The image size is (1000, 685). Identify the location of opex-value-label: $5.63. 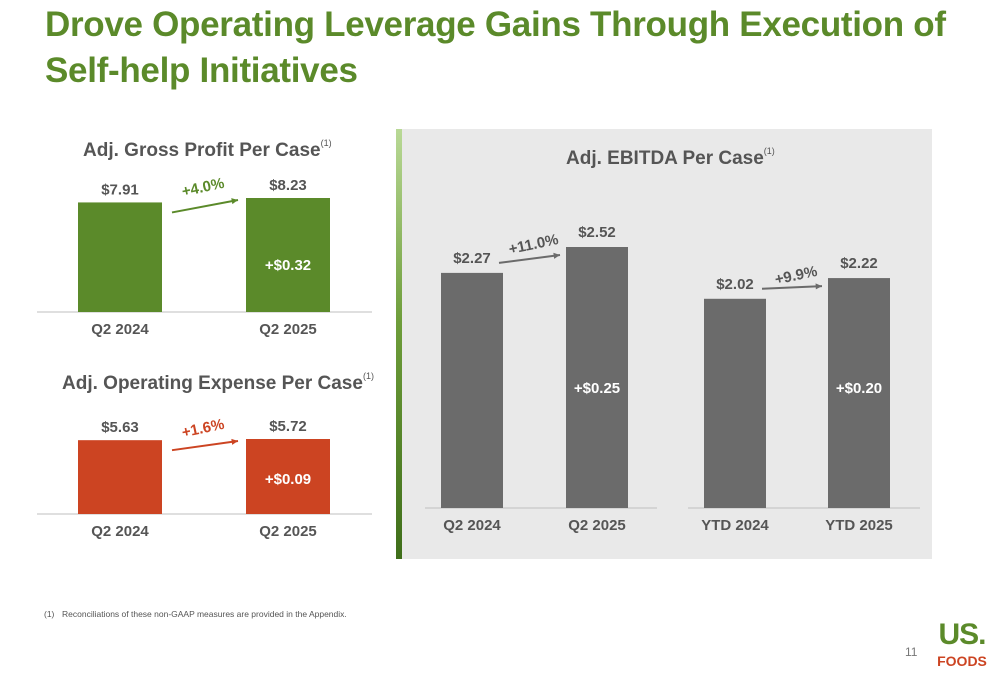
(120, 427).